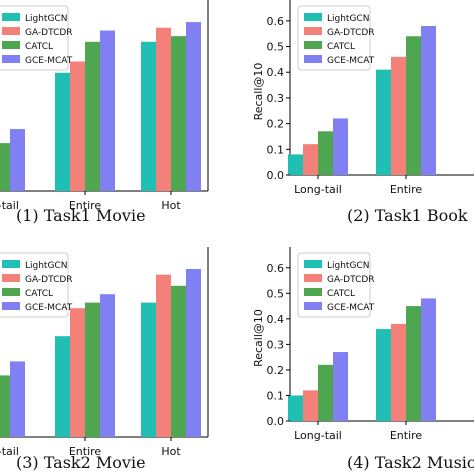  Describe the element at coordinates (148, 116) in the screenshot. I see `bar-lightgcn-hot` at that location.